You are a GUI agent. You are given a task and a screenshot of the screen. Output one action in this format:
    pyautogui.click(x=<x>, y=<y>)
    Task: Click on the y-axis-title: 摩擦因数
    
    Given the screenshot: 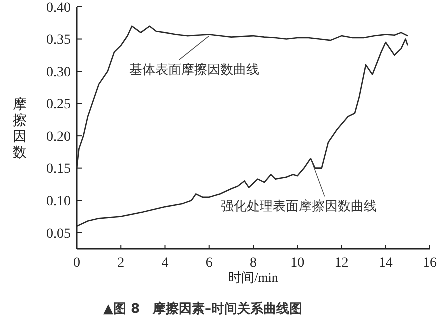 What is the action you would take?
    pyautogui.click(x=20, y=128)
    